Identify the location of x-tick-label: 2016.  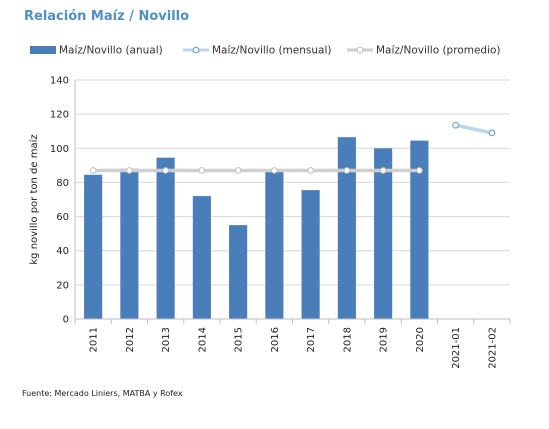
(275, 339).